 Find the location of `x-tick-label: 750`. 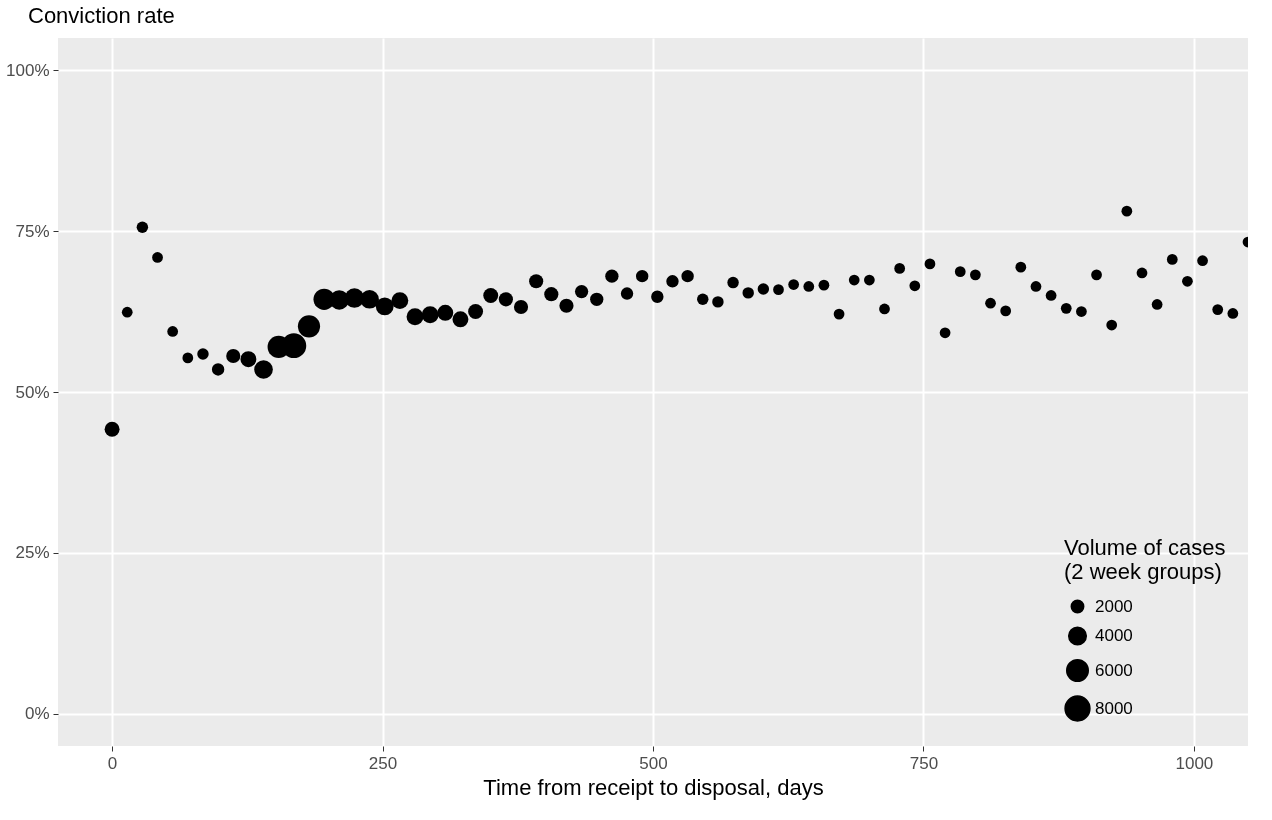

x-tick-label: 750 is located at coordinates (924, 763).